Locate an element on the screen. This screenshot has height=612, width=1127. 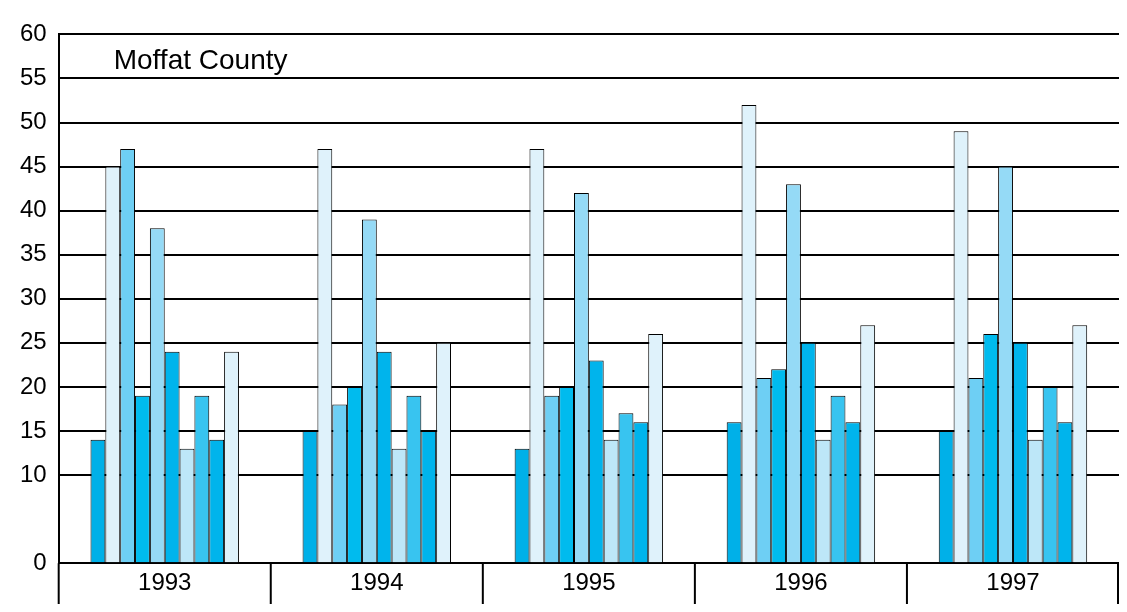
y-tick-label: 15 is located at coordinates (33, 429).